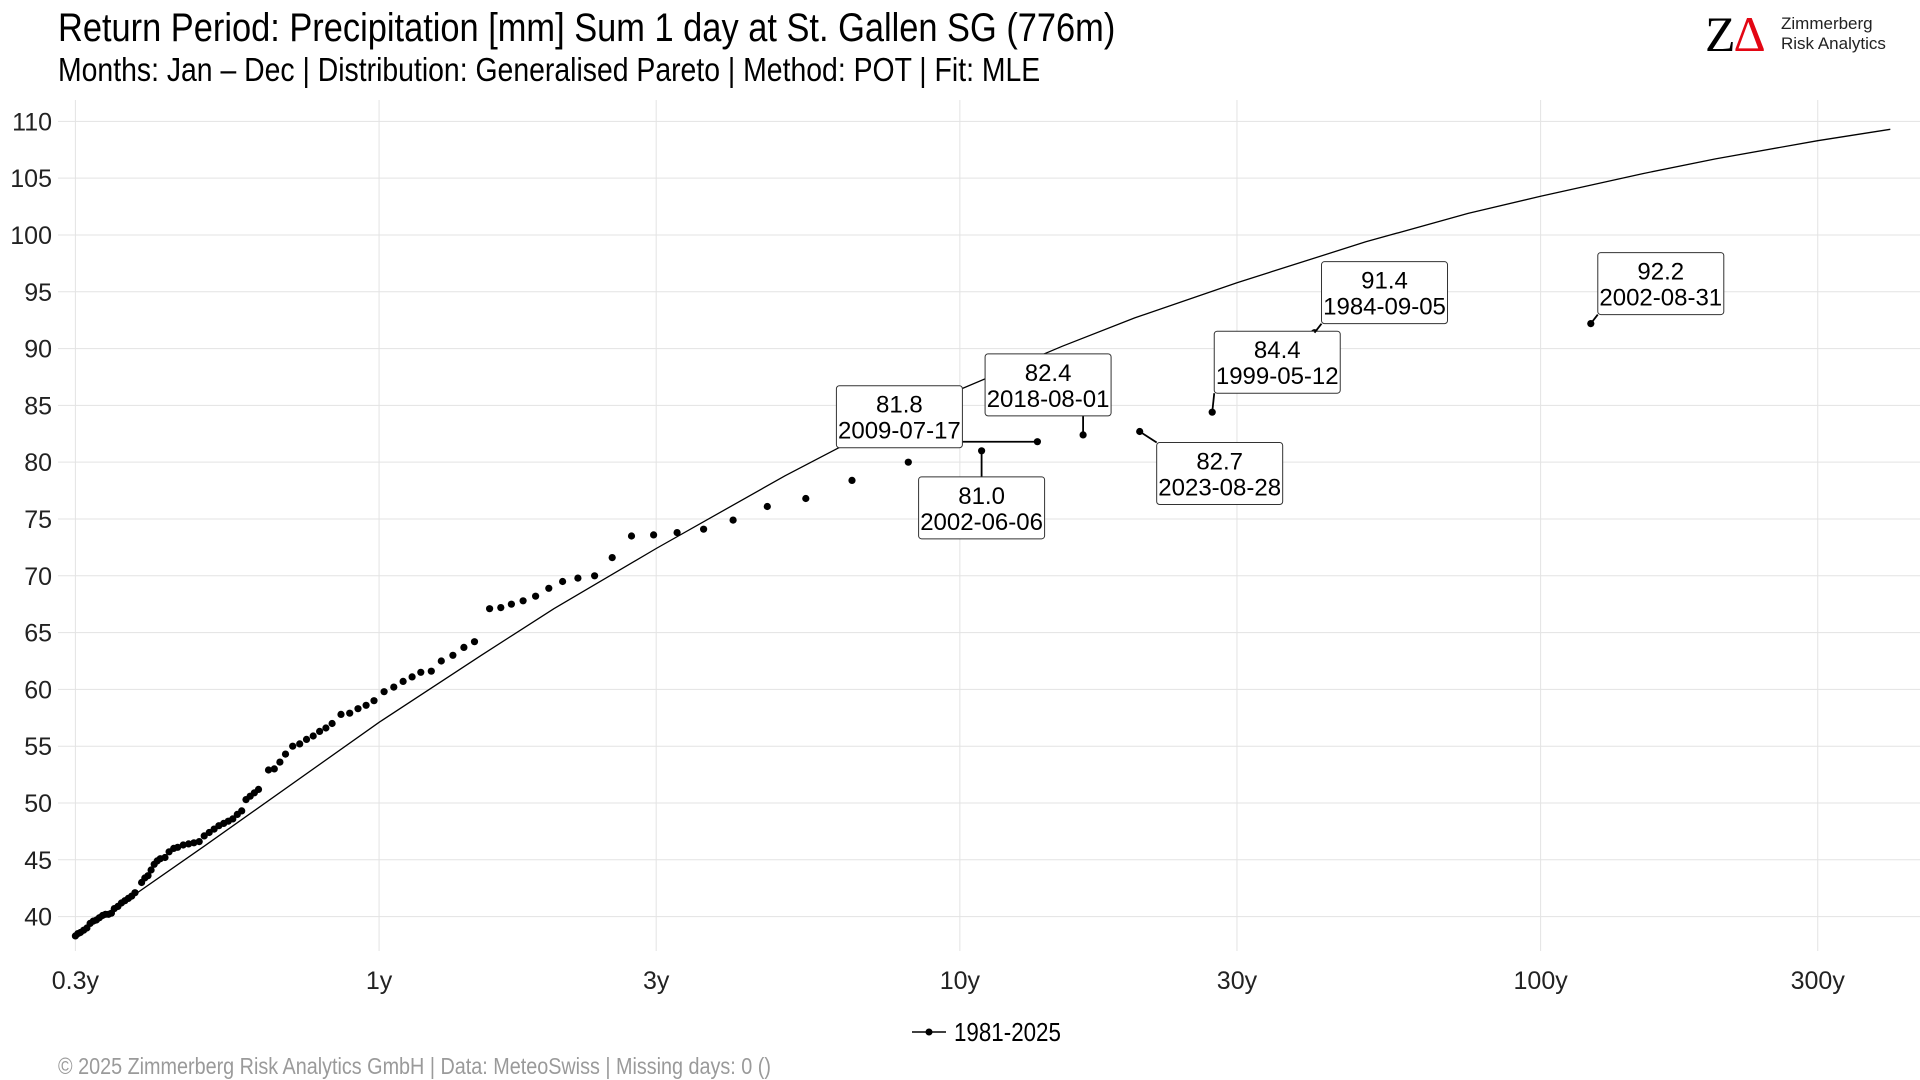 The width and height of the screenshot is (1920, 1080). Describe the element at coordinates (379, 981) in the screenshot. I see `x-tick-label: 1y` at that location.